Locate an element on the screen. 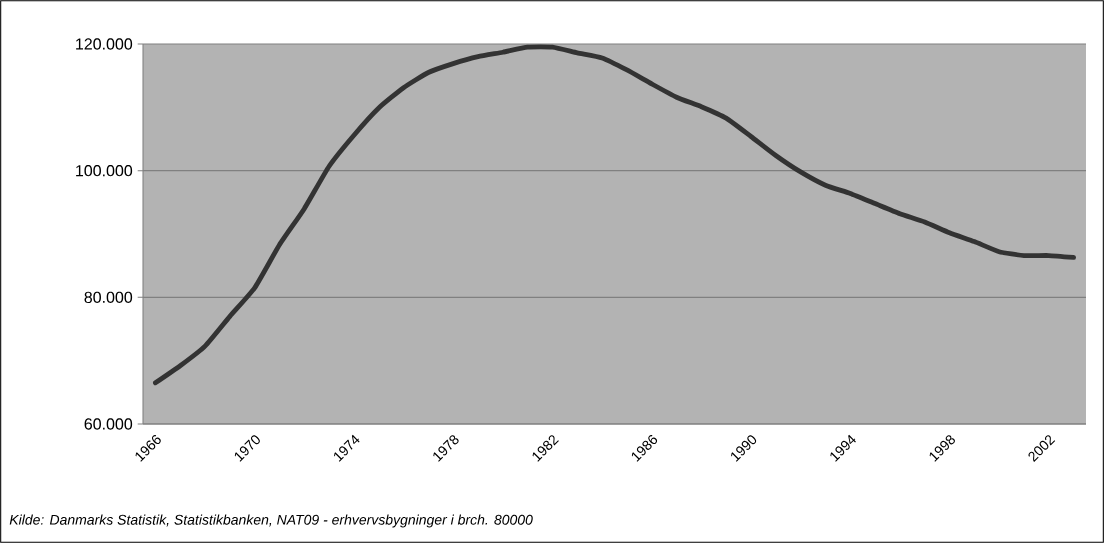  y-tick-label: 60.000 is located at coordinates (108, 424).